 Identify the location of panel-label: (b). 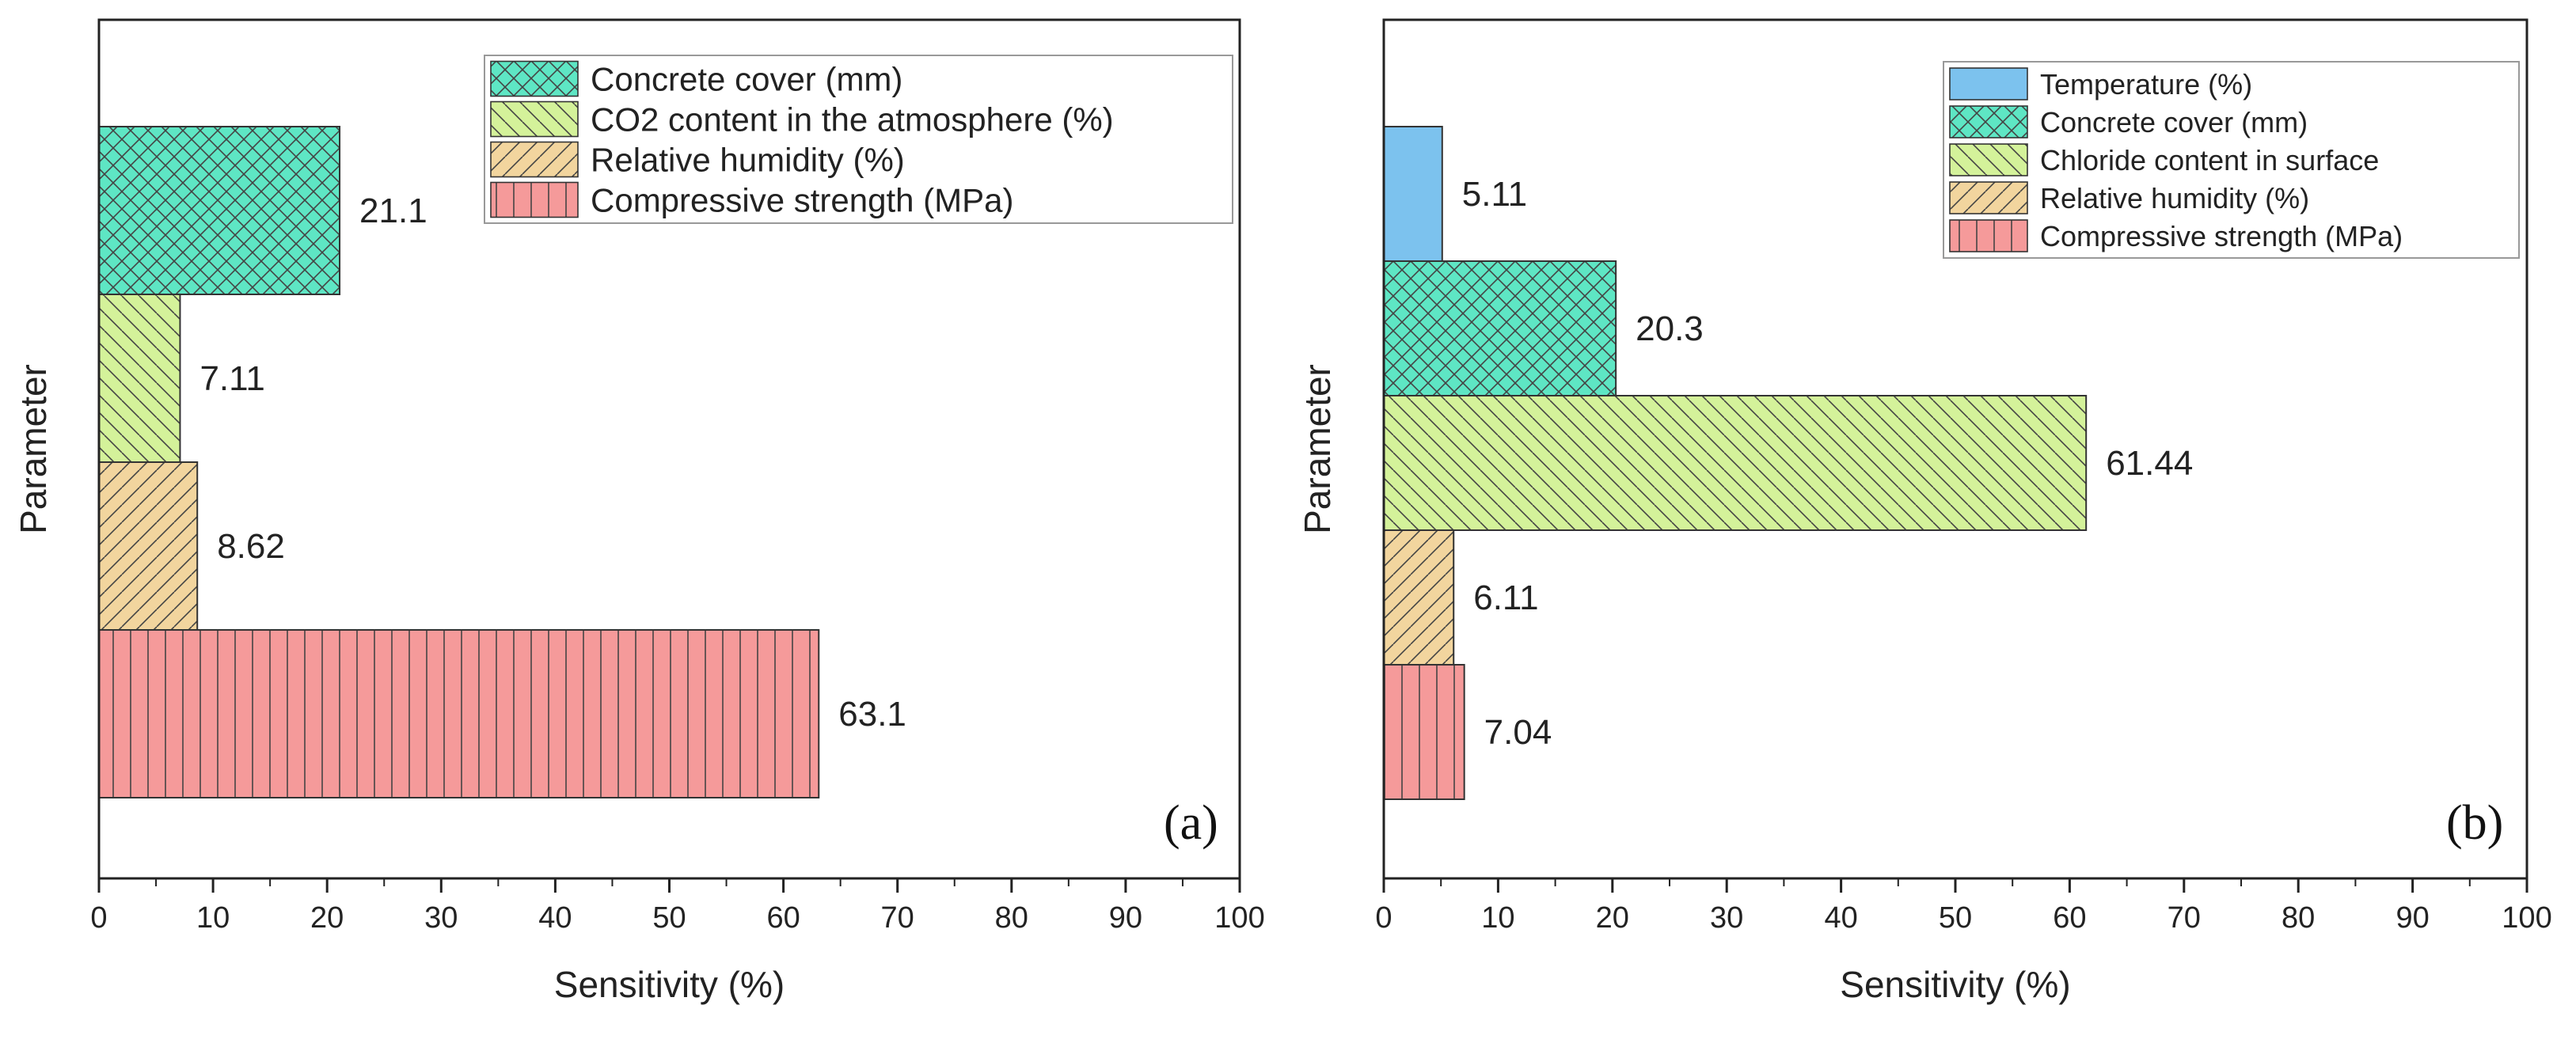
(2474, 823).